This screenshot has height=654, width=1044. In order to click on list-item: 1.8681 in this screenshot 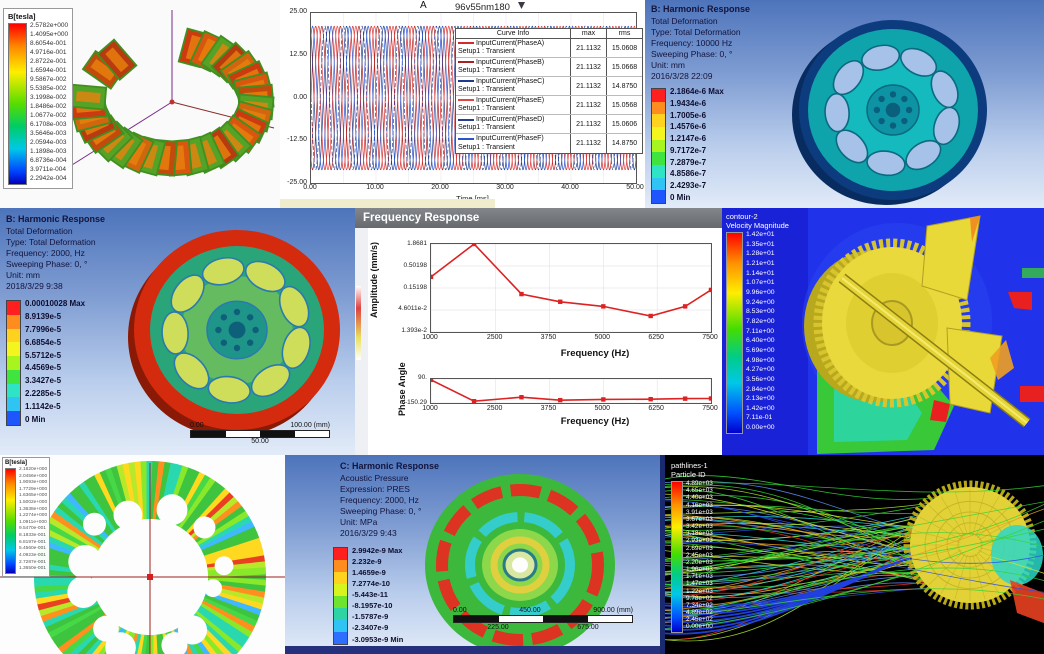, I will do `click(417, 243)`.